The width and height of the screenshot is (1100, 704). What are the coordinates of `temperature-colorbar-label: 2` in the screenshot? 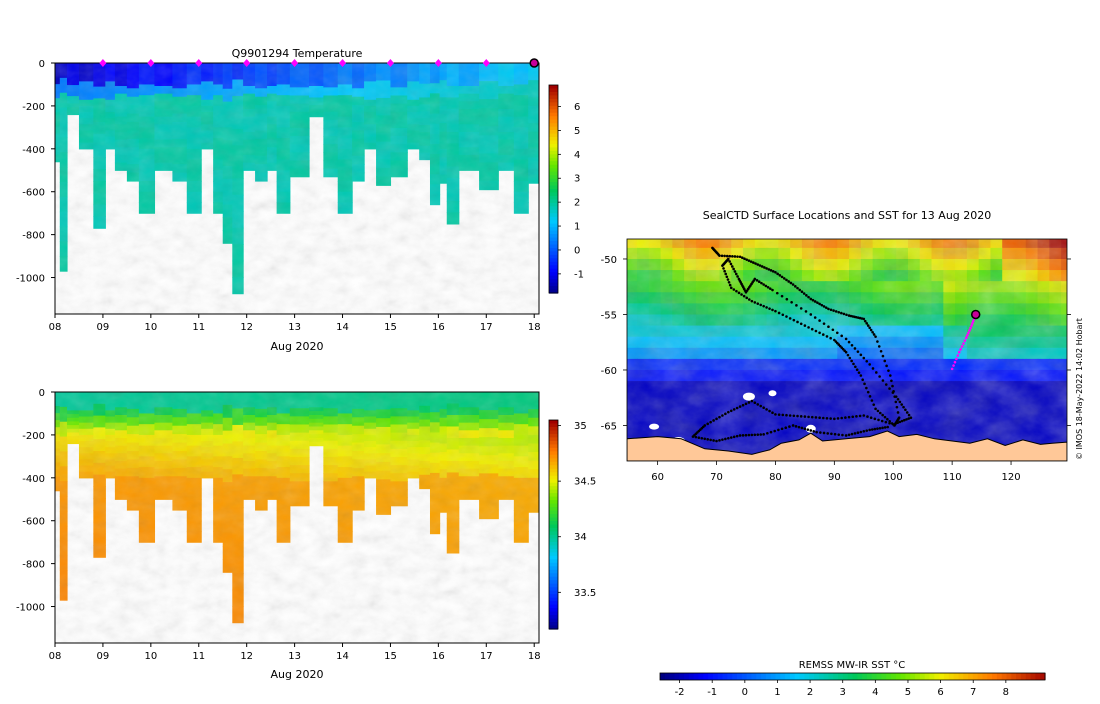 It's located at (577, 203).